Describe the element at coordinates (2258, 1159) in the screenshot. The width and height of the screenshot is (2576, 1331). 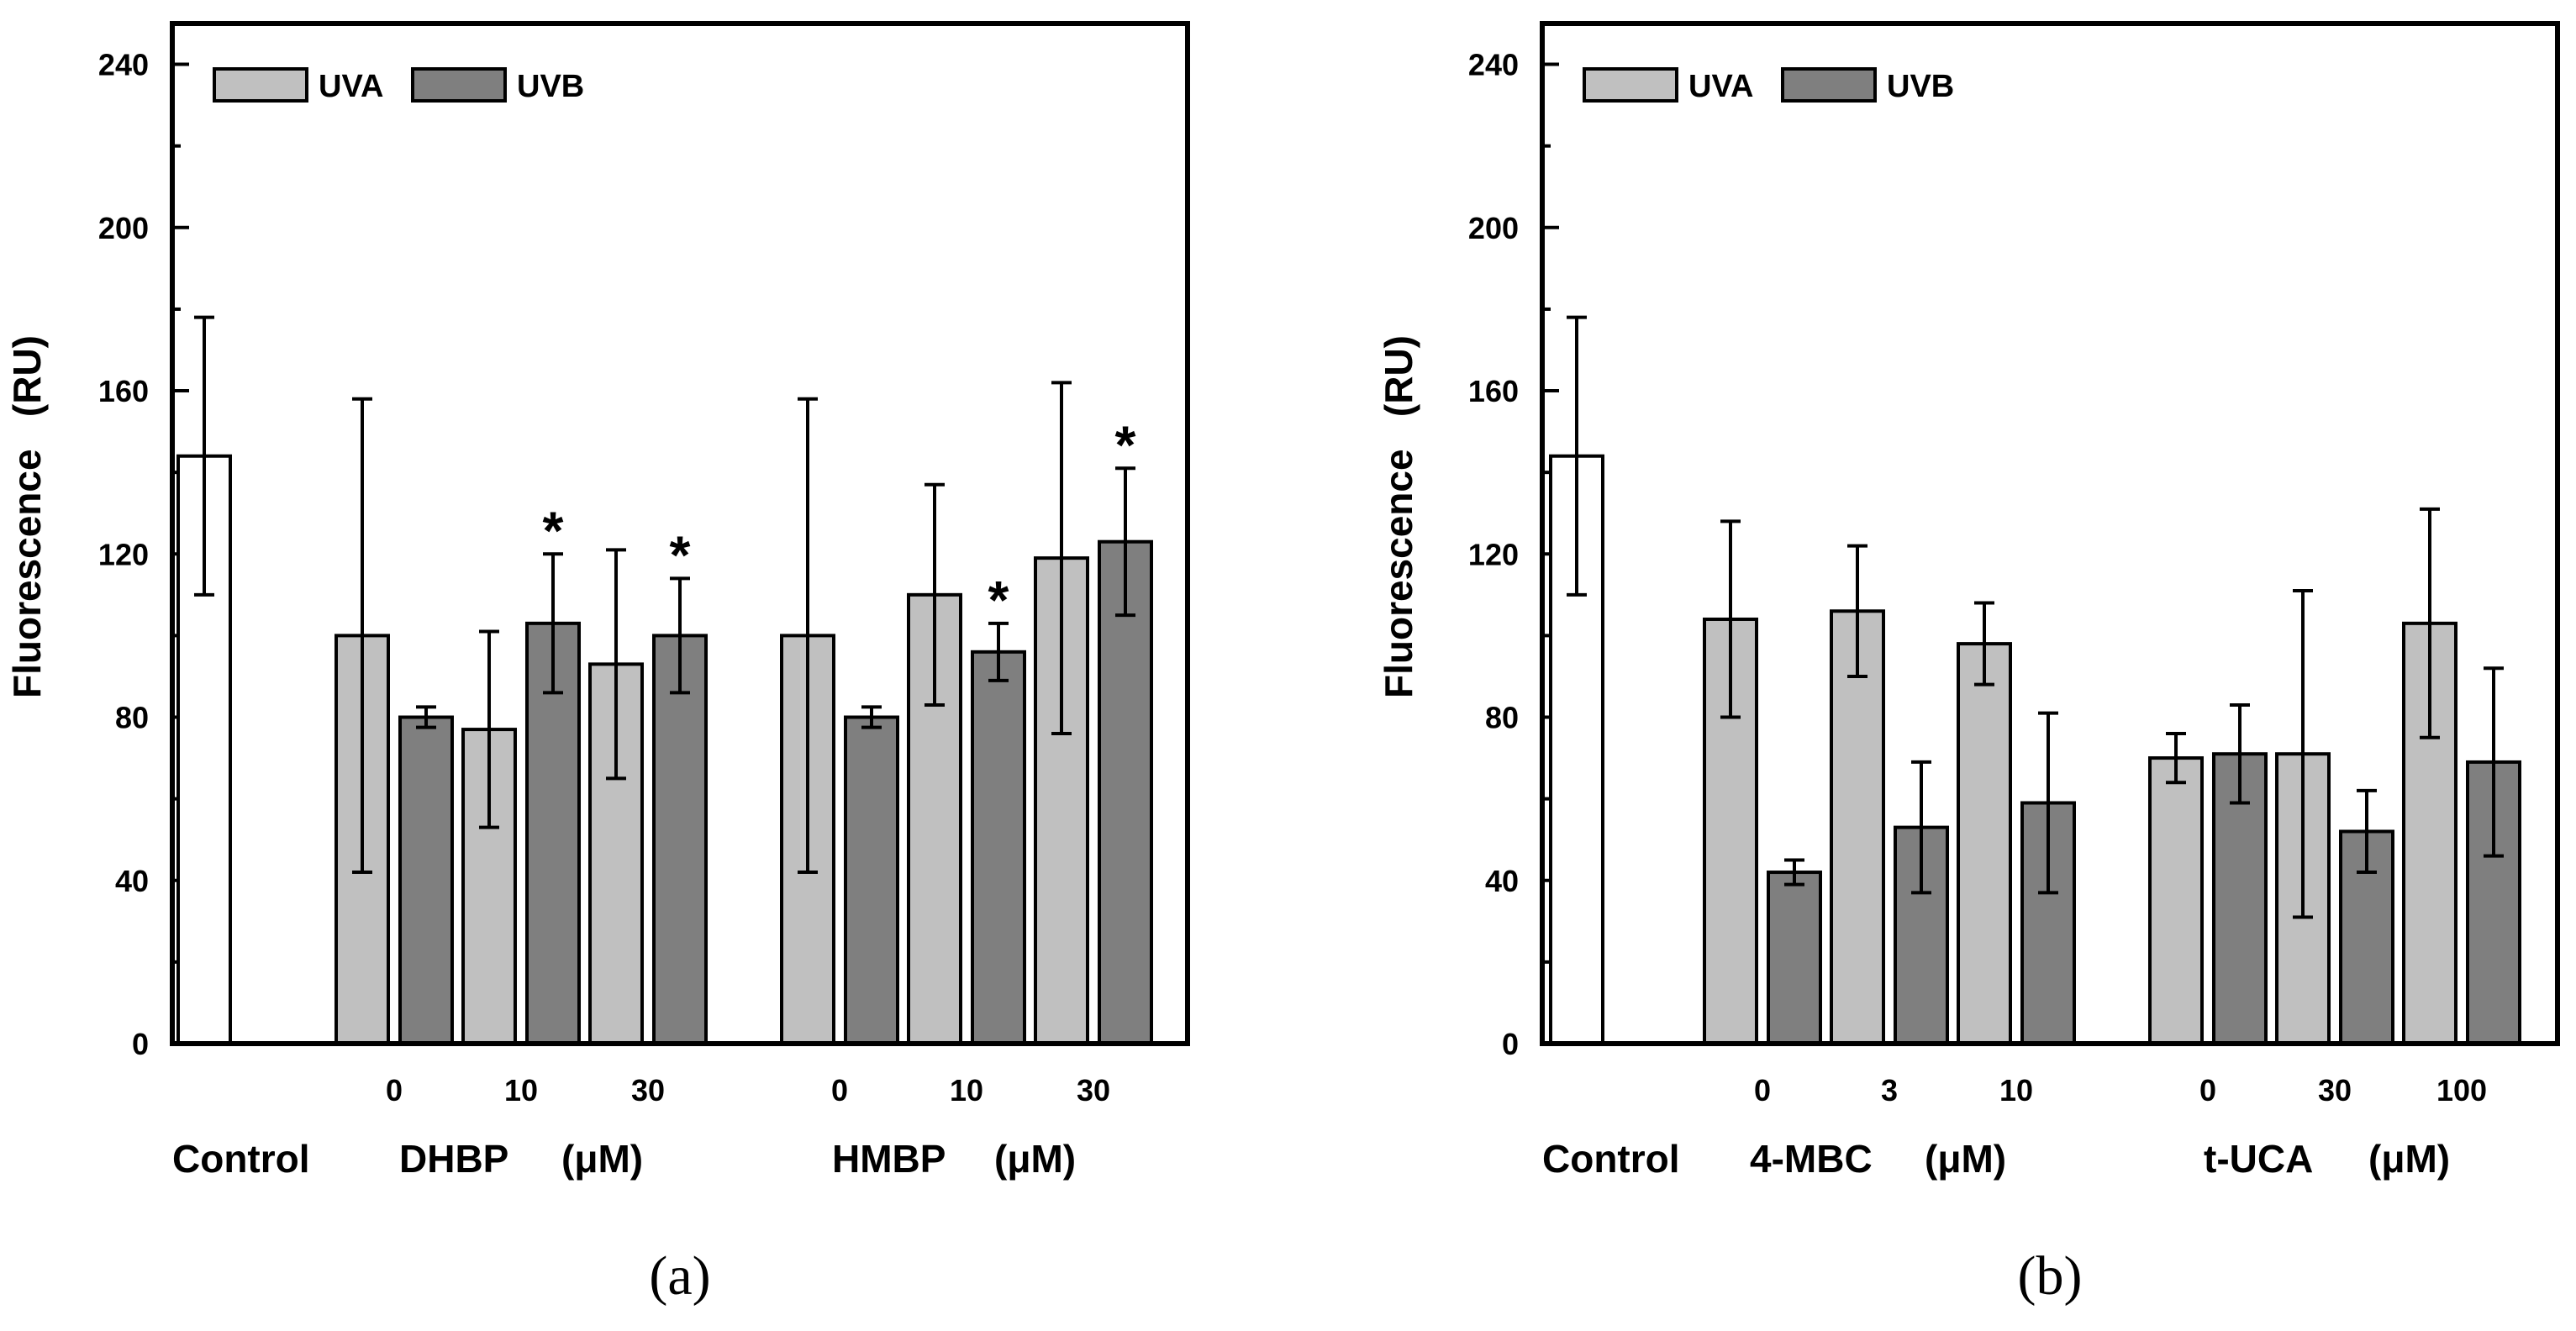
I see `group-label: t-UCA` at that location.